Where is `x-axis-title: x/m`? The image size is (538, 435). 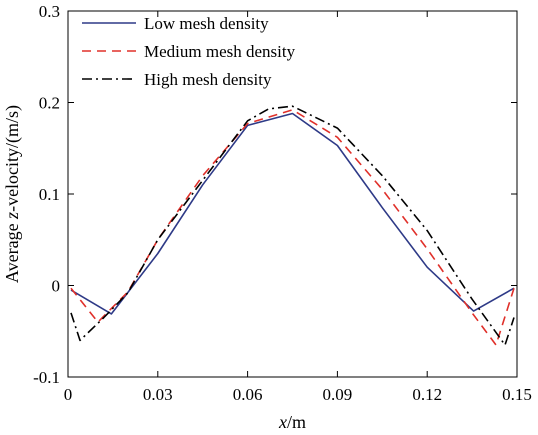 x-axis-title: x/m is located at coordinates (292, 422).